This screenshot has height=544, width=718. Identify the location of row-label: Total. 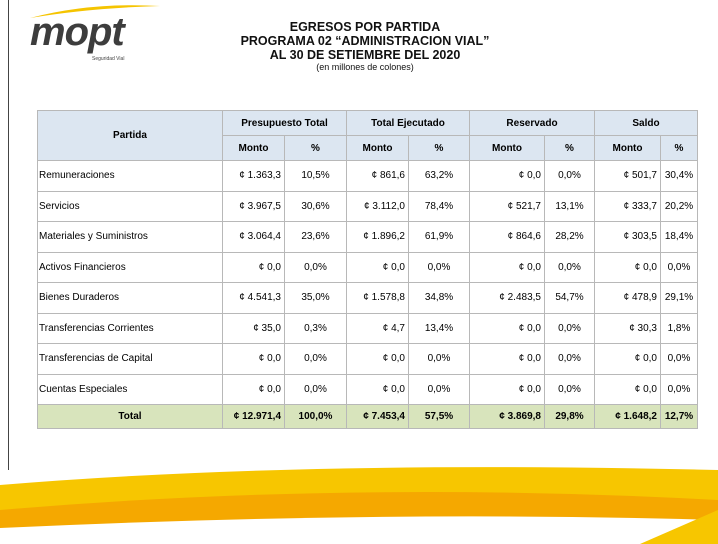
(130, 416).